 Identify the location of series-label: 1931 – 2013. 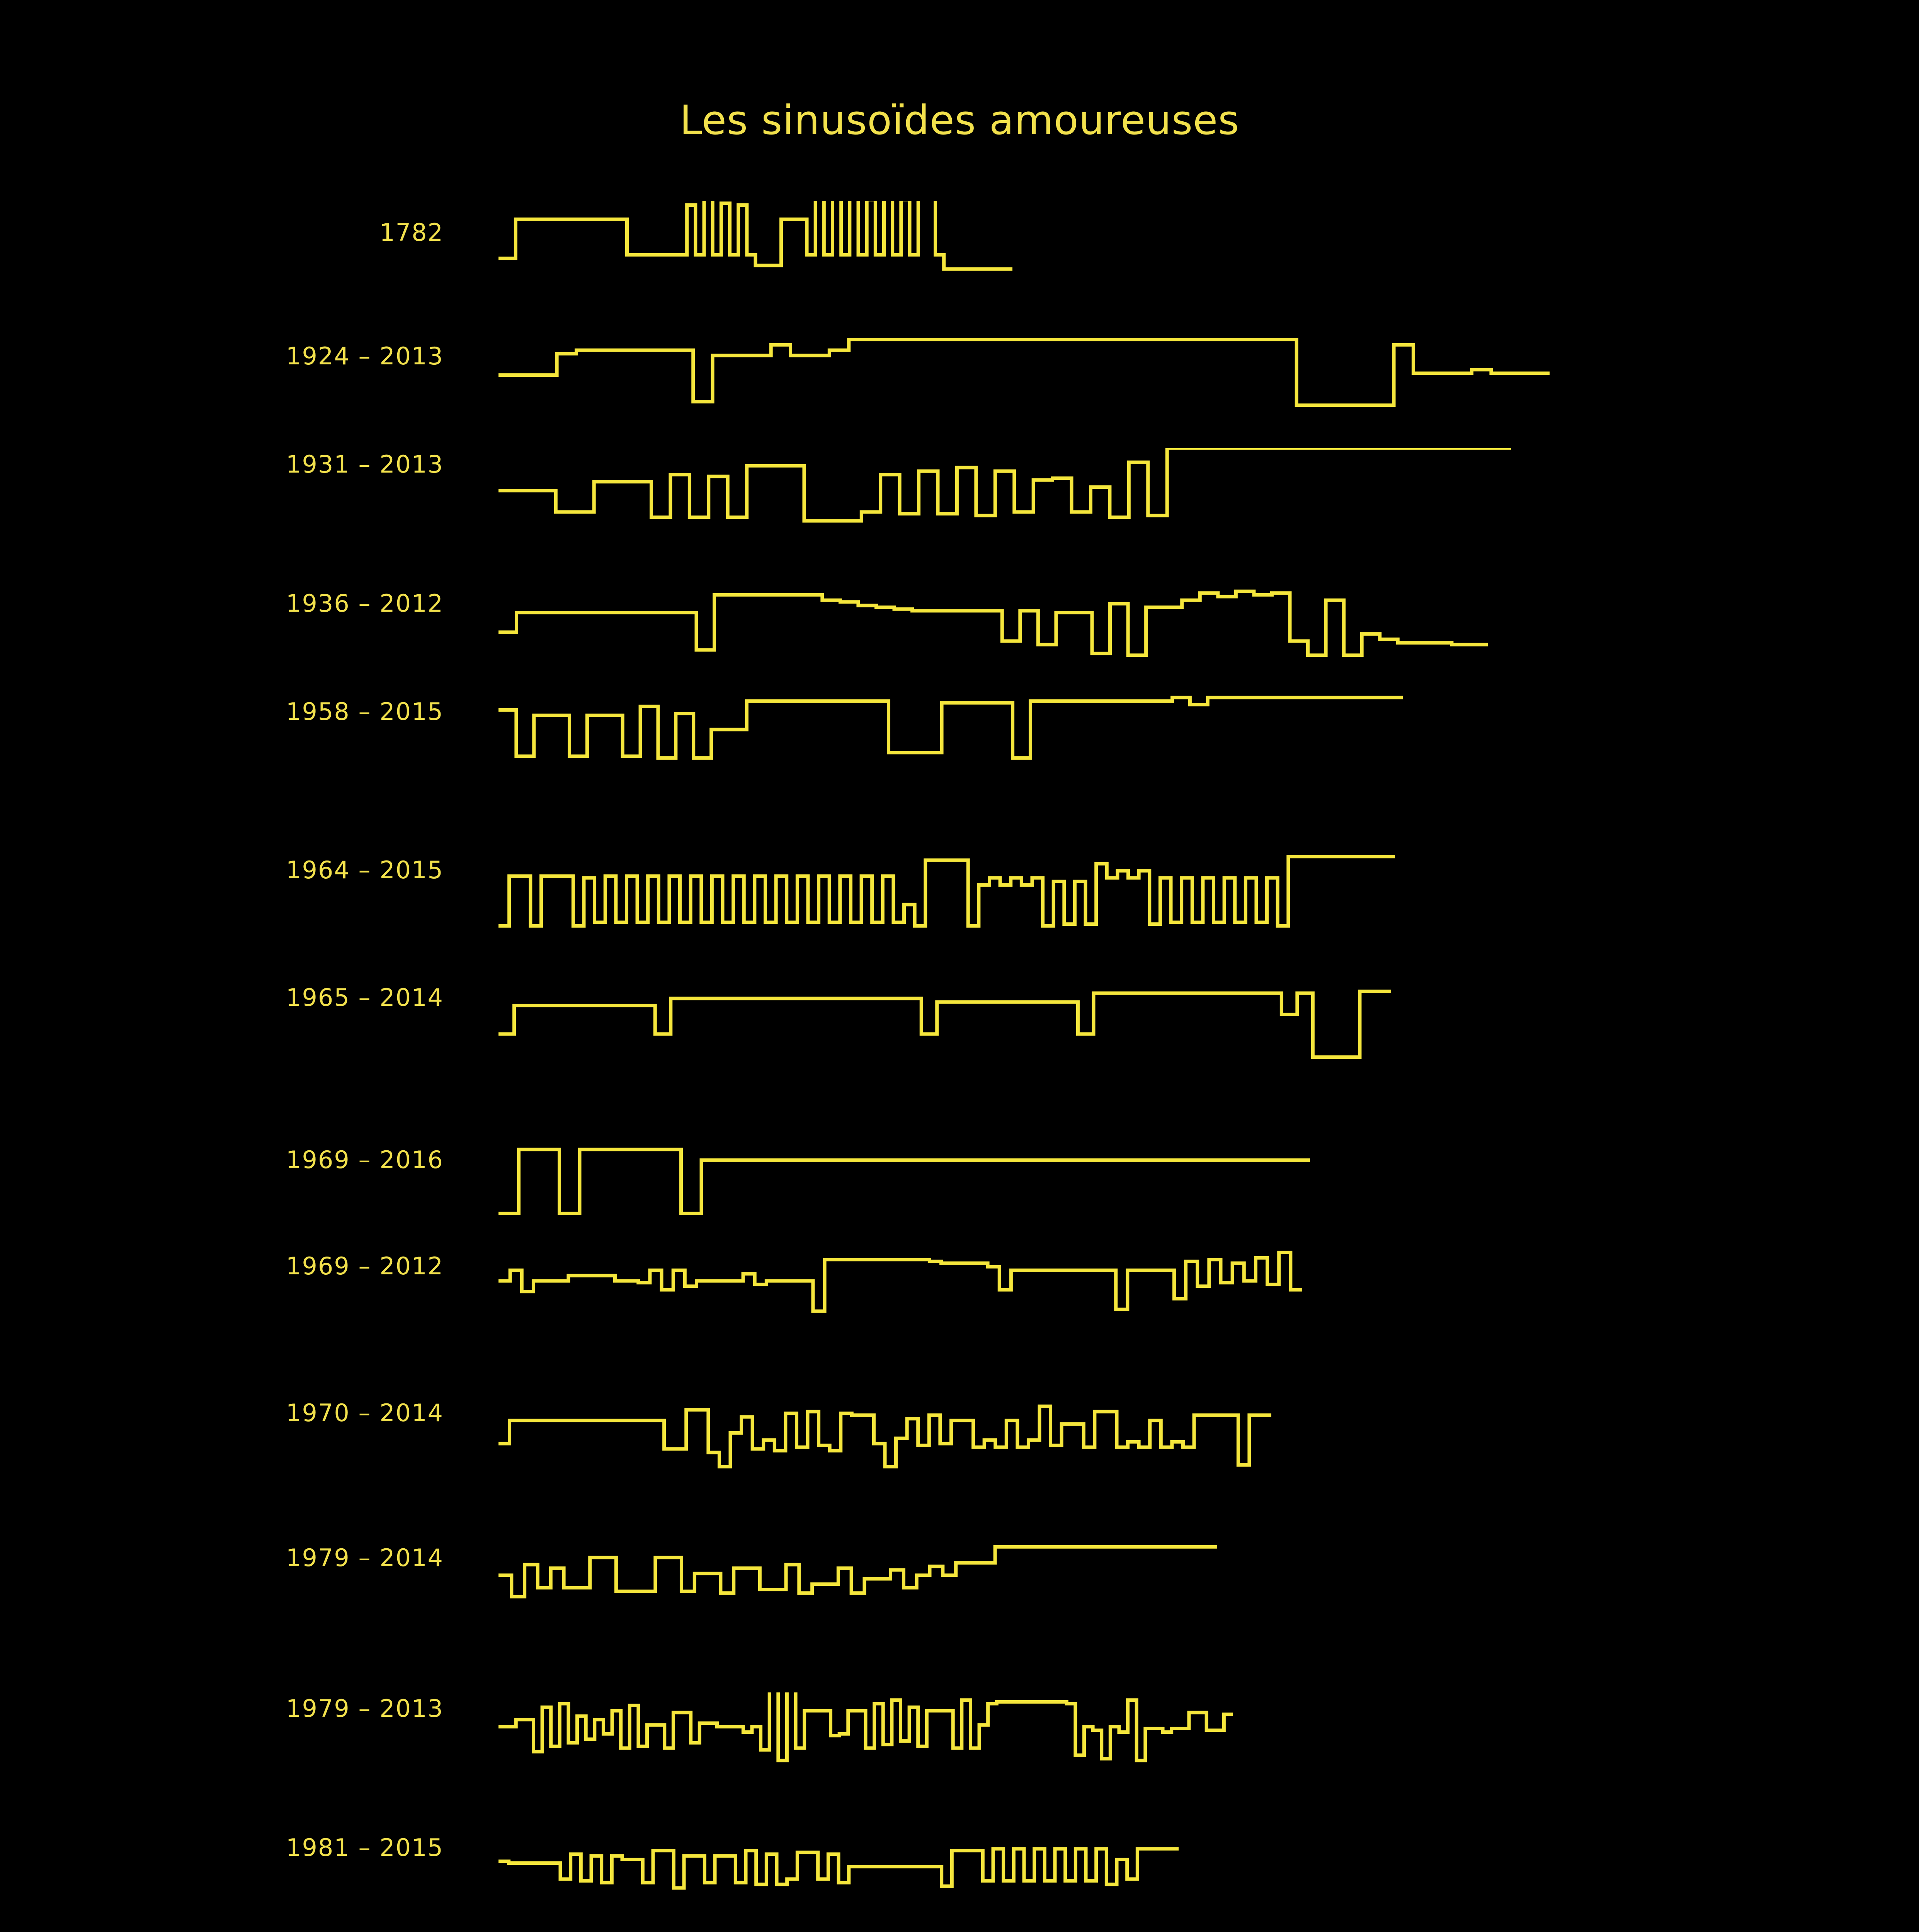
(365, 464).